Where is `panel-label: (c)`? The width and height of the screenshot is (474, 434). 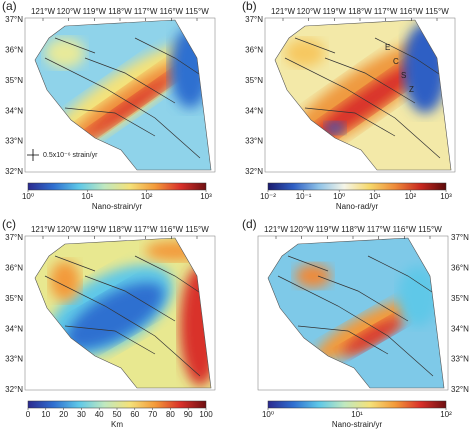
panel-label: (c) is located at coordinates (9, 224).